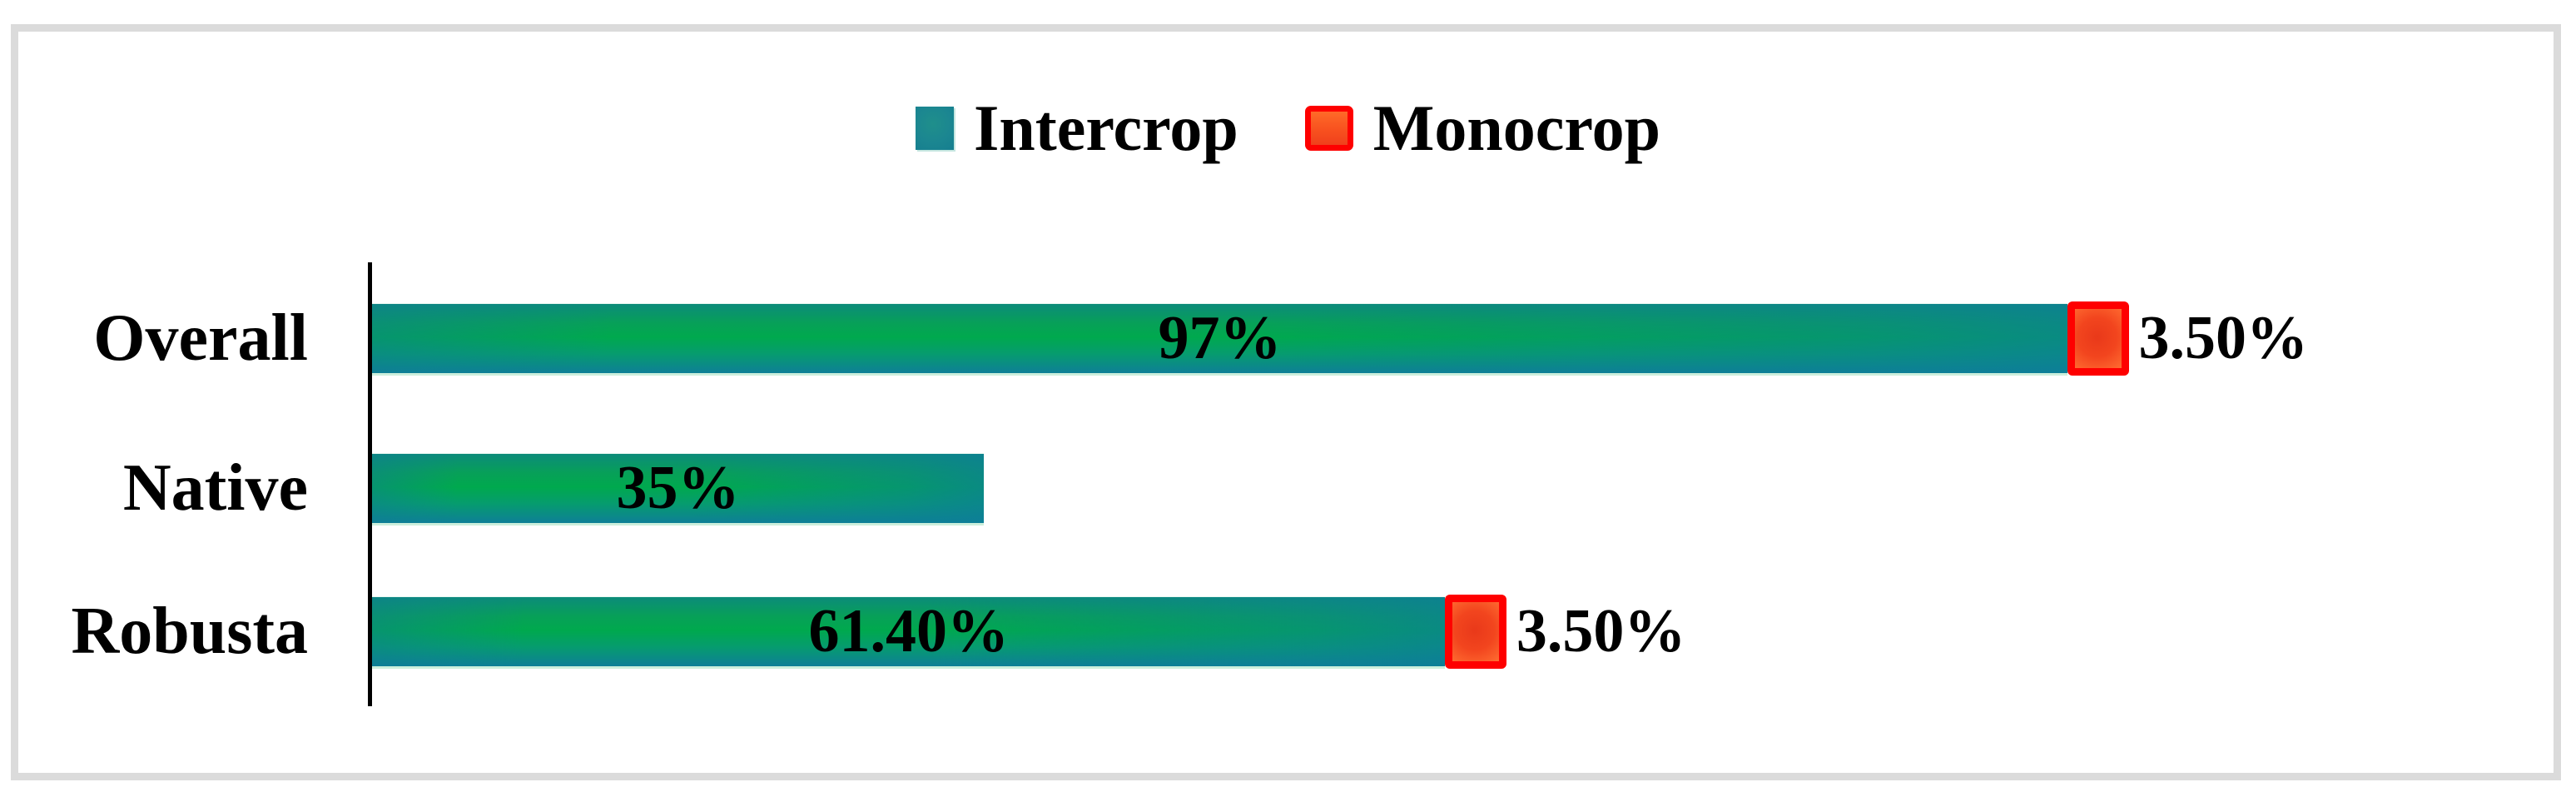 The image size is (2576, 797). Describe the element at coordinates (1601, 631) in the screenshot. I see `value-label-monocrop-robusta: 3.50%` at that location.